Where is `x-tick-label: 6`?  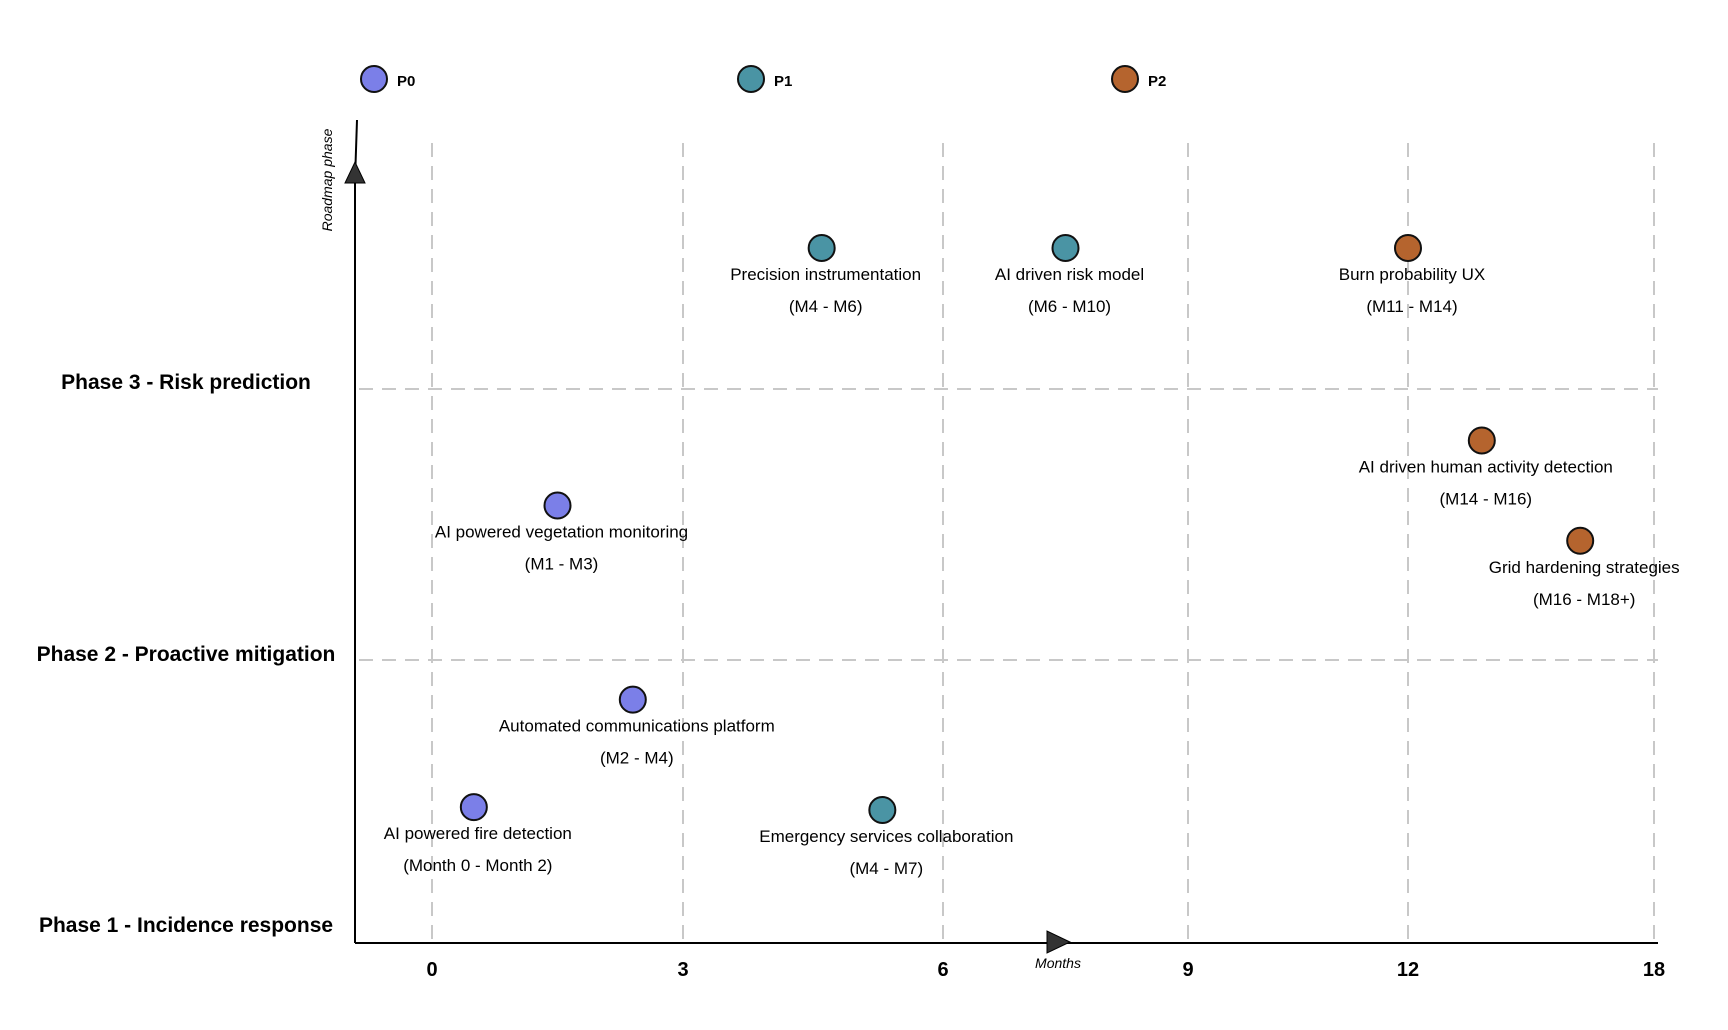
x-tick-label: 6 is located at coordinates (942, 970).